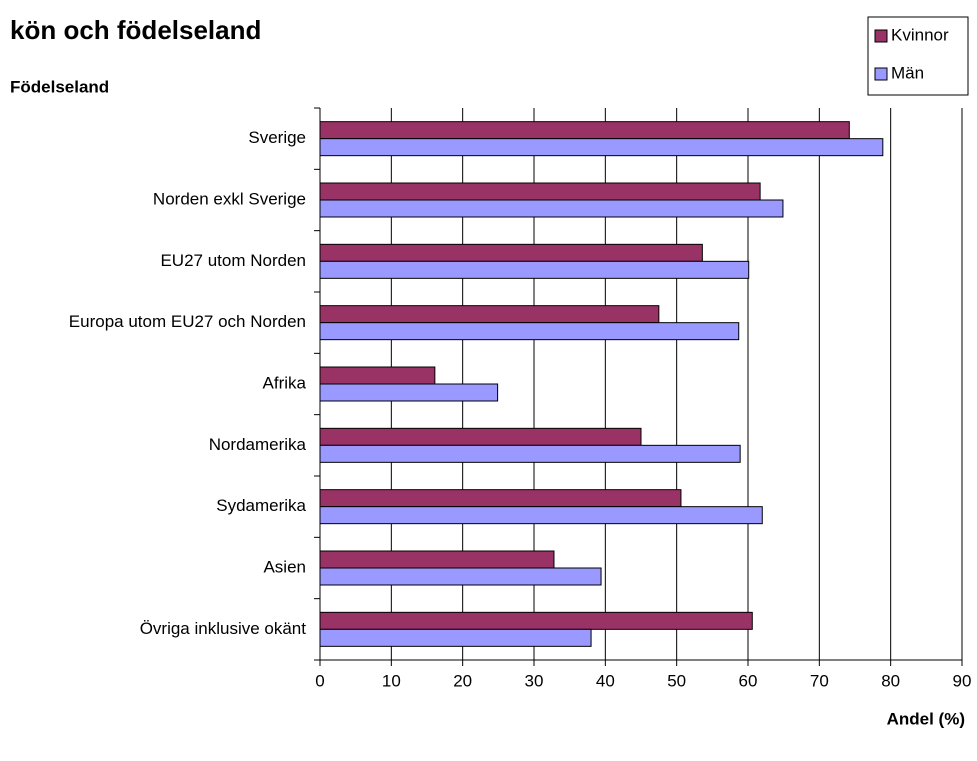 This screenshot has height=761, width=977. Describe the element at coordinates (926, 718) in the screenshot. I see `x-axis-title: Andel (%)` at that location.